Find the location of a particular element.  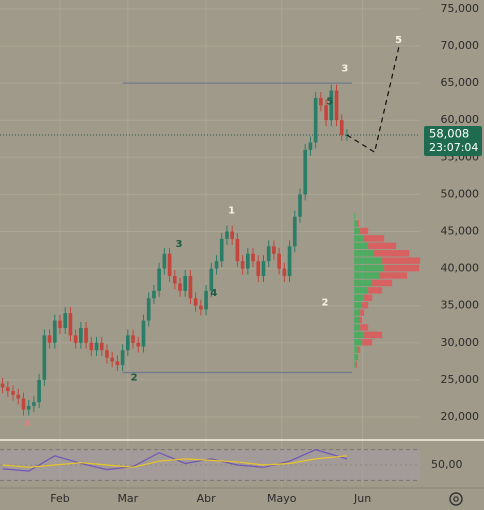

gear-outer is located at coordinates (456, 499).